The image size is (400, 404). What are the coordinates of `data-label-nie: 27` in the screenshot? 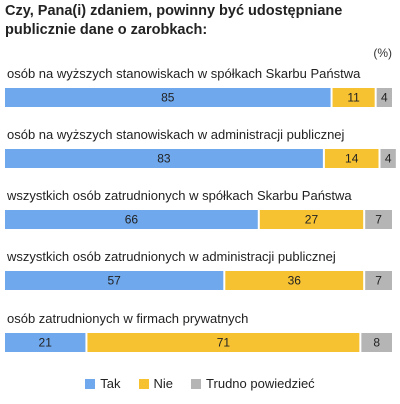 It's located at (312, 220).